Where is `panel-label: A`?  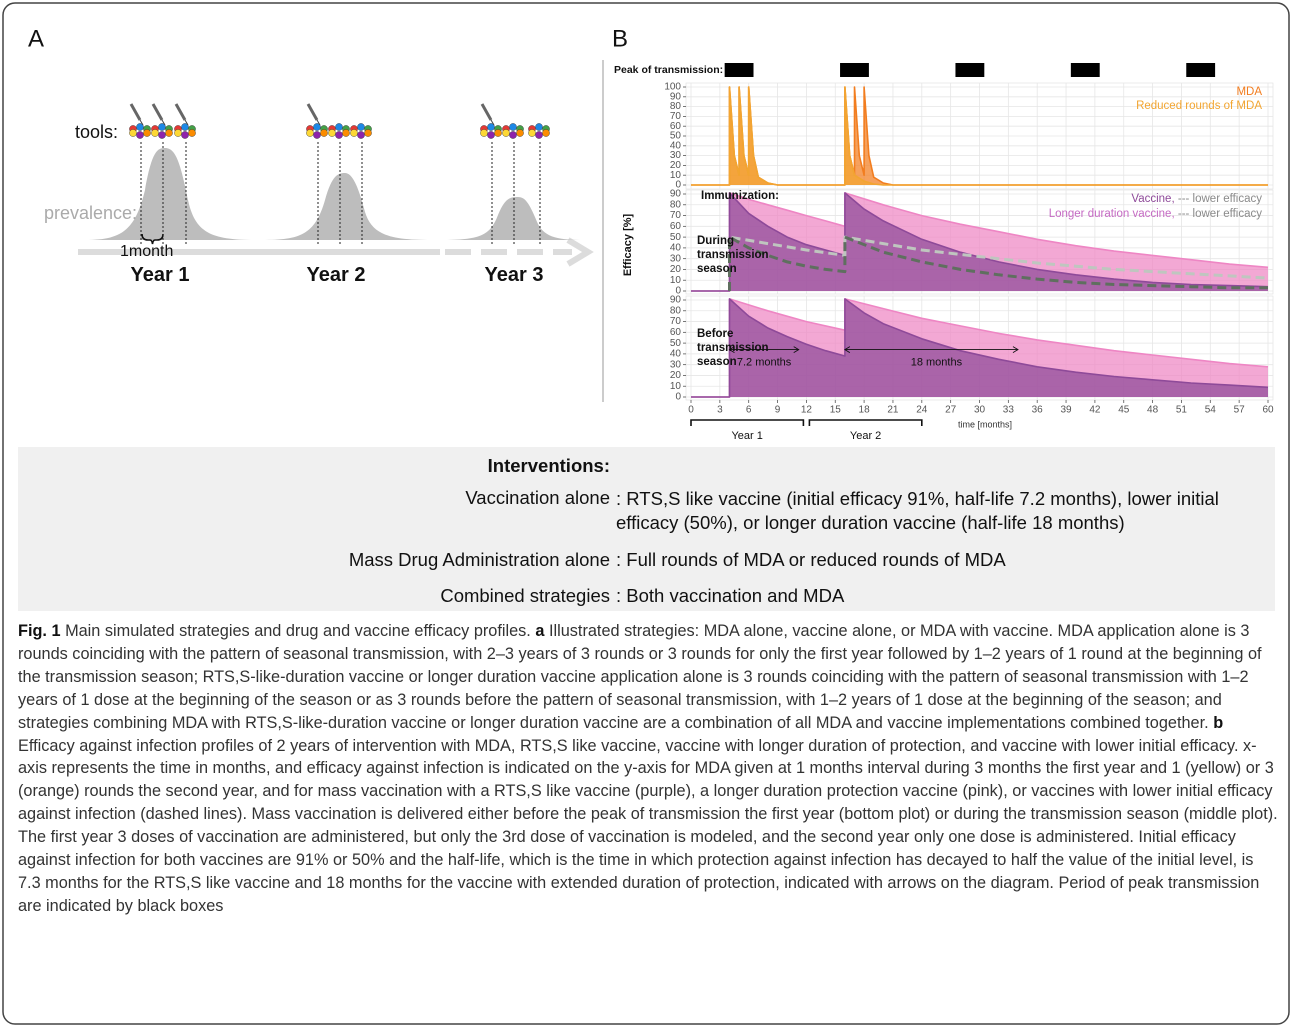
panel-label: A is located at coordinates (36, 38).